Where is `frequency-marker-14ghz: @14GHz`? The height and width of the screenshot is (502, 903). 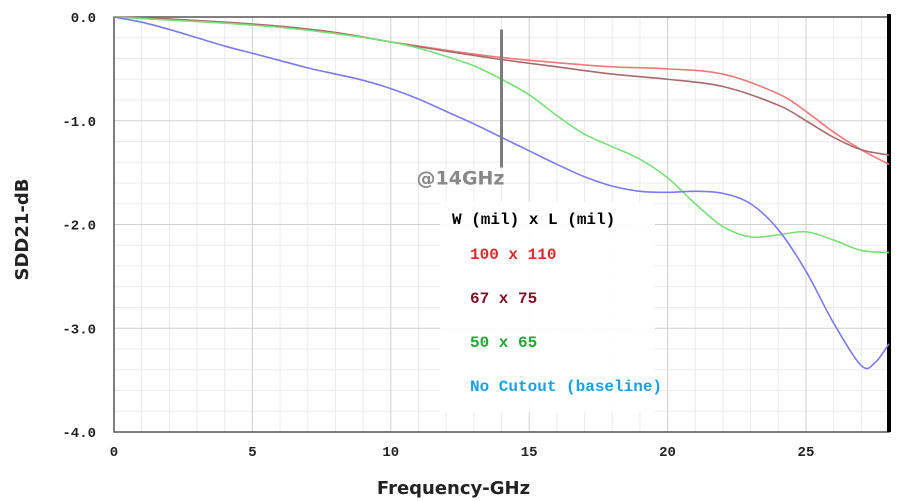
frequency-marker-14ghz: @14GHz is located at coordinates (461, 109).